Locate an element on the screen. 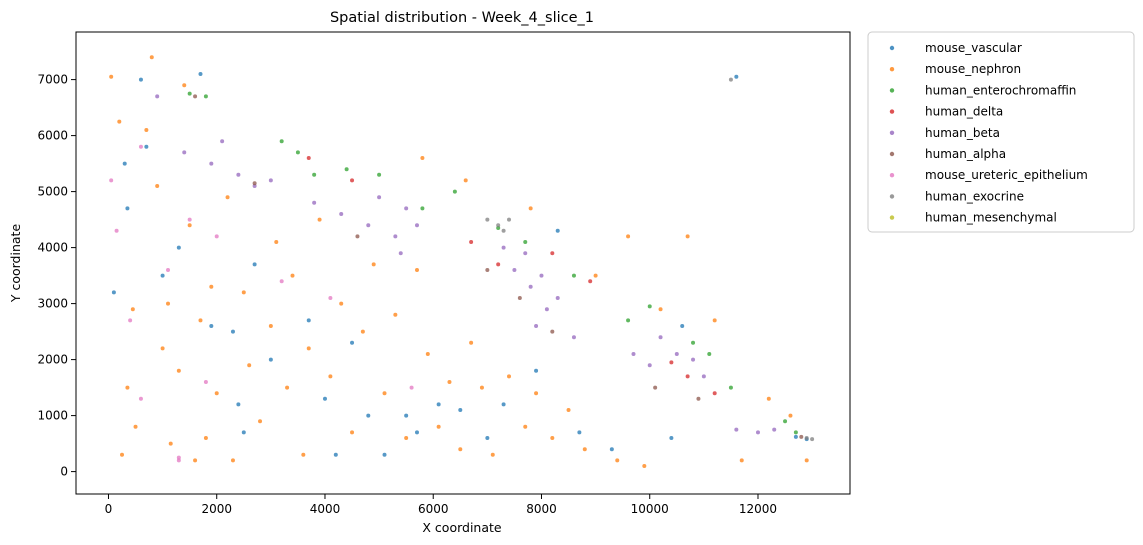  y-tick-label: 5000 is located at coordinates (52, 192).